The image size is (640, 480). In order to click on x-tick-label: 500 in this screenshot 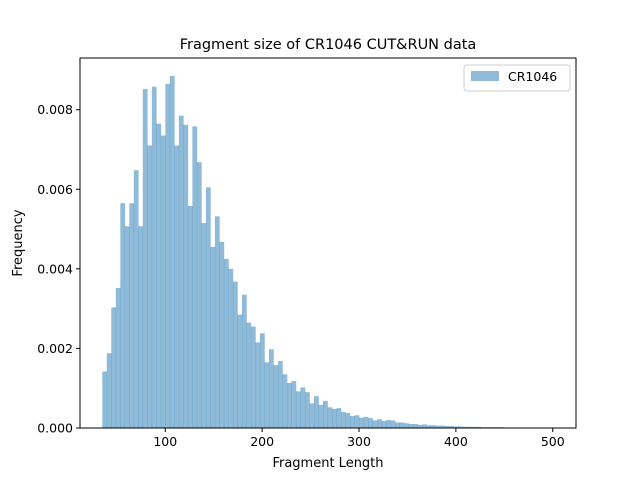, I will do `click(553, 441)`.